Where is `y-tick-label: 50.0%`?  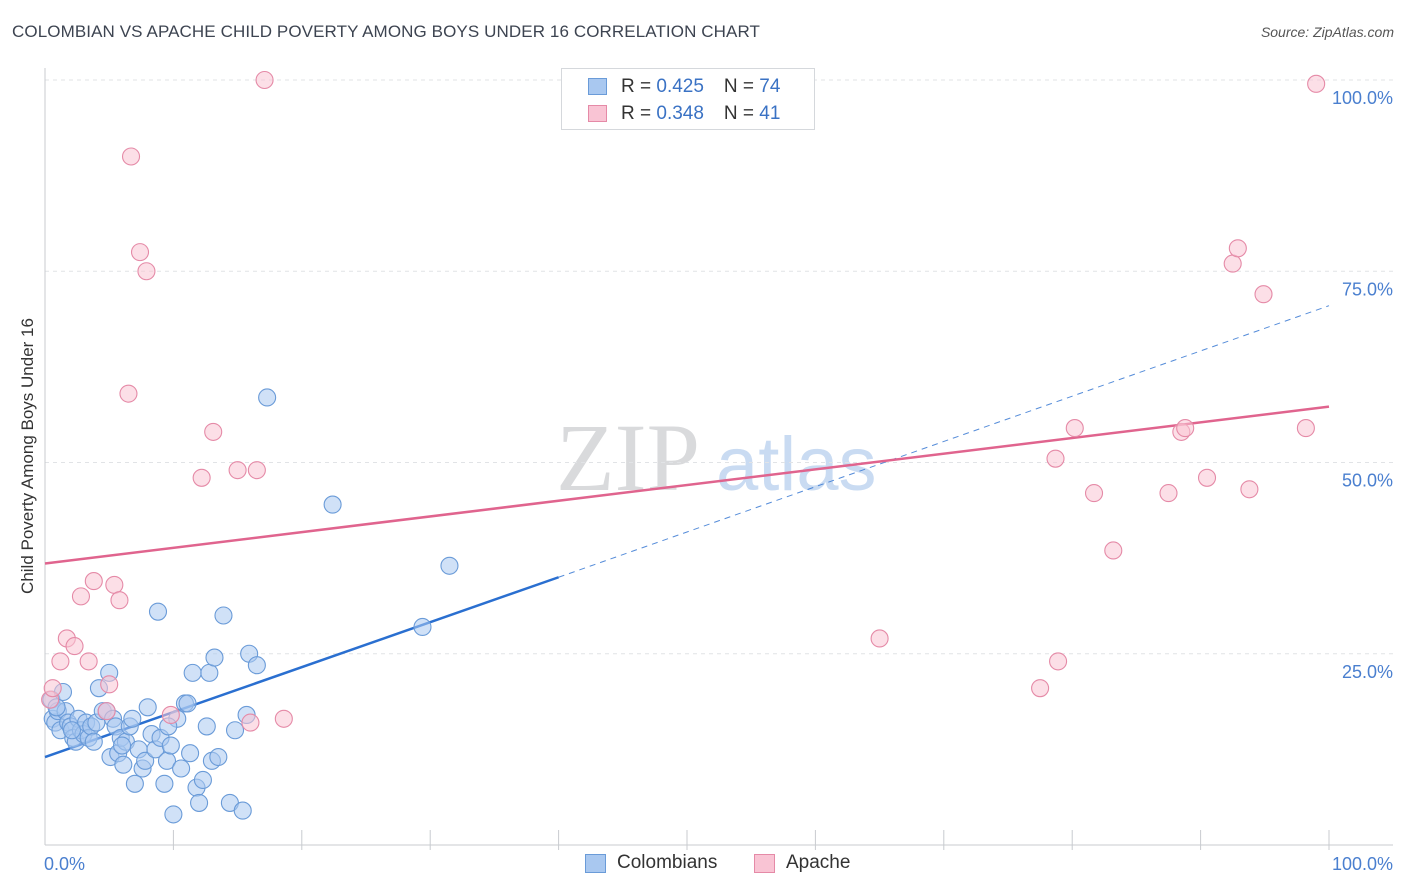
y-tick-label: 50.0% is located at coordinates (1367, 481).